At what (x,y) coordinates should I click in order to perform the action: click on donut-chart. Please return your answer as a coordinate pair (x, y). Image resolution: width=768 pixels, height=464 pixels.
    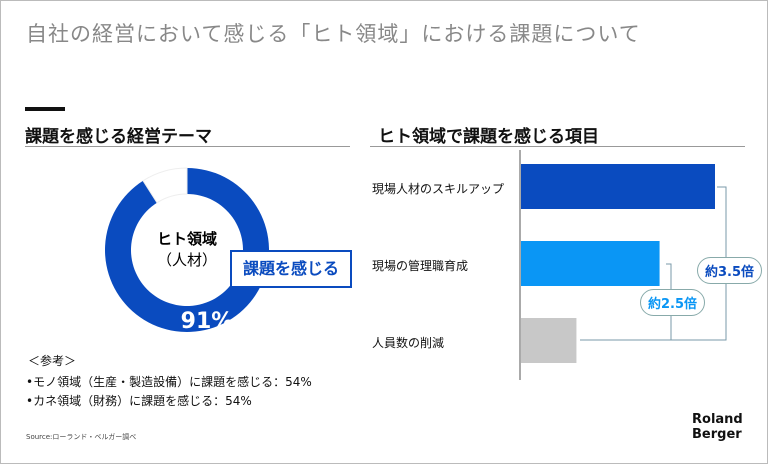
    Looking at the image, I should click on (187, 249).